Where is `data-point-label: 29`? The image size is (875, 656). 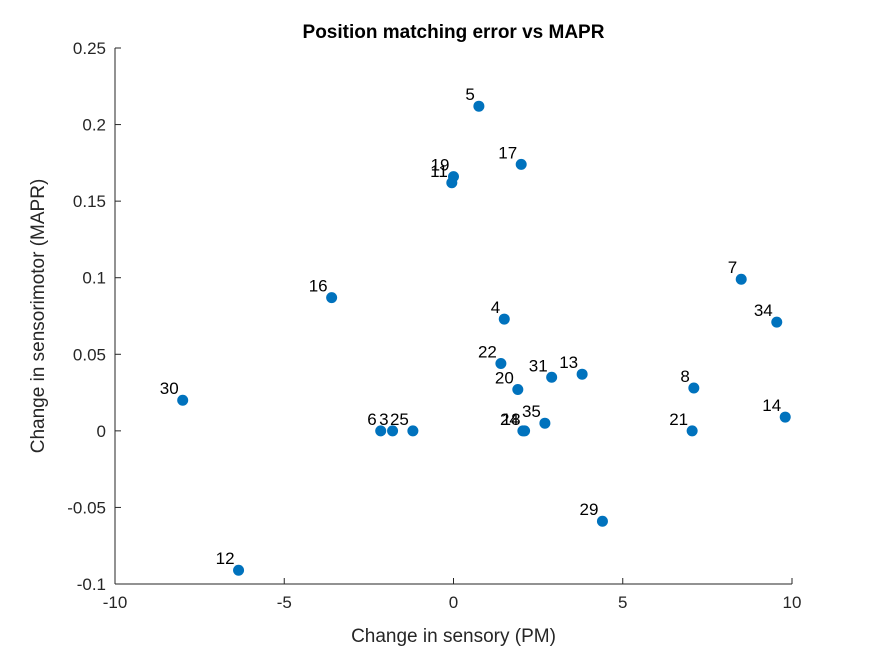 data-point-label: 29 is located at coordinates (589, 509).